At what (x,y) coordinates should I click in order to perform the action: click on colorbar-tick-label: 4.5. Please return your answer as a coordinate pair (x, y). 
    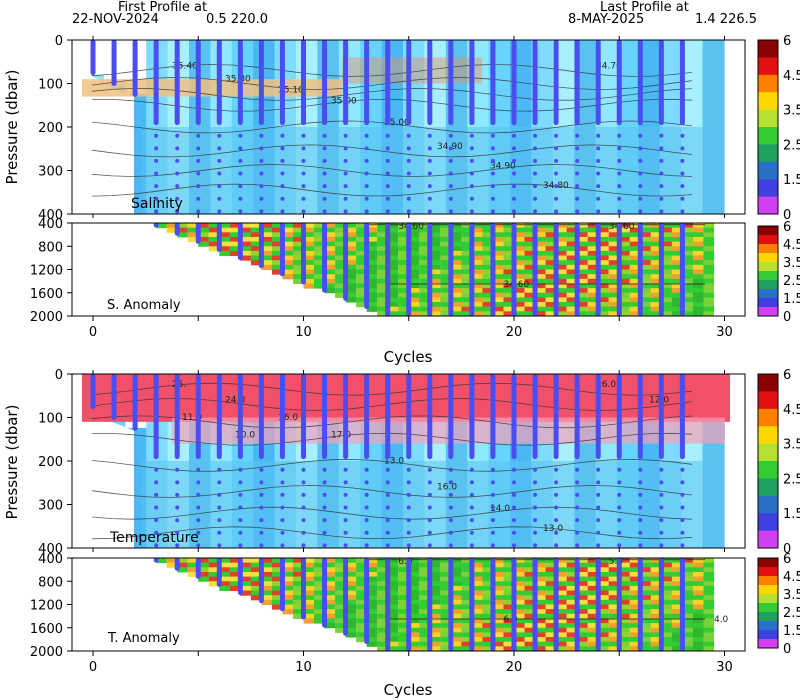
    Looking at the image, I should click on (791, 245).